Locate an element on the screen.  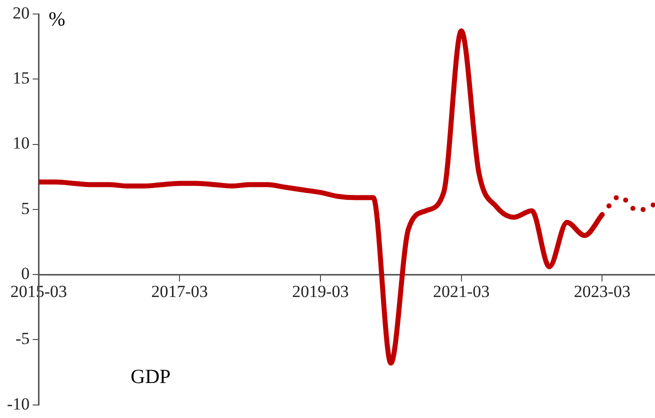
y-axis-title: % is located at coordinates (57, 19).